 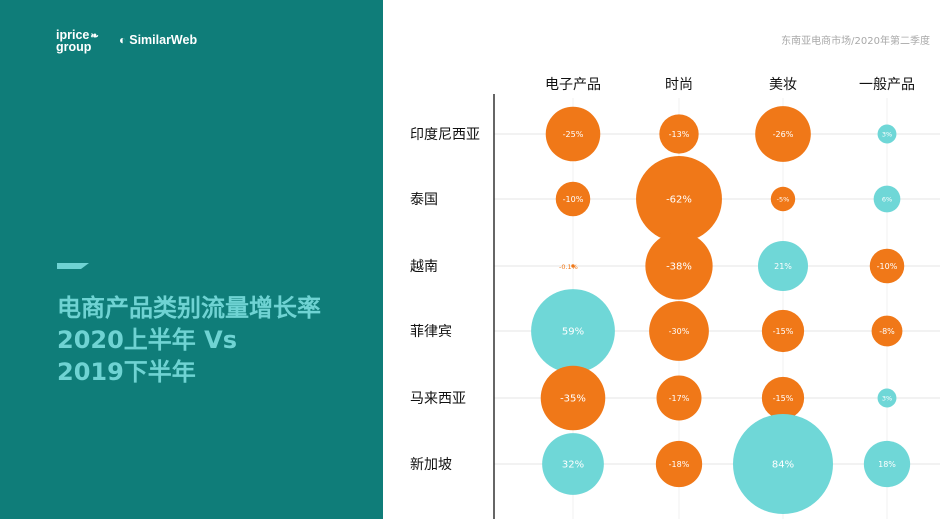 What do you see at coordinates (679, 85) in the screenshot?
I see `column-label: 时尚` at bounding box center [679, 85].